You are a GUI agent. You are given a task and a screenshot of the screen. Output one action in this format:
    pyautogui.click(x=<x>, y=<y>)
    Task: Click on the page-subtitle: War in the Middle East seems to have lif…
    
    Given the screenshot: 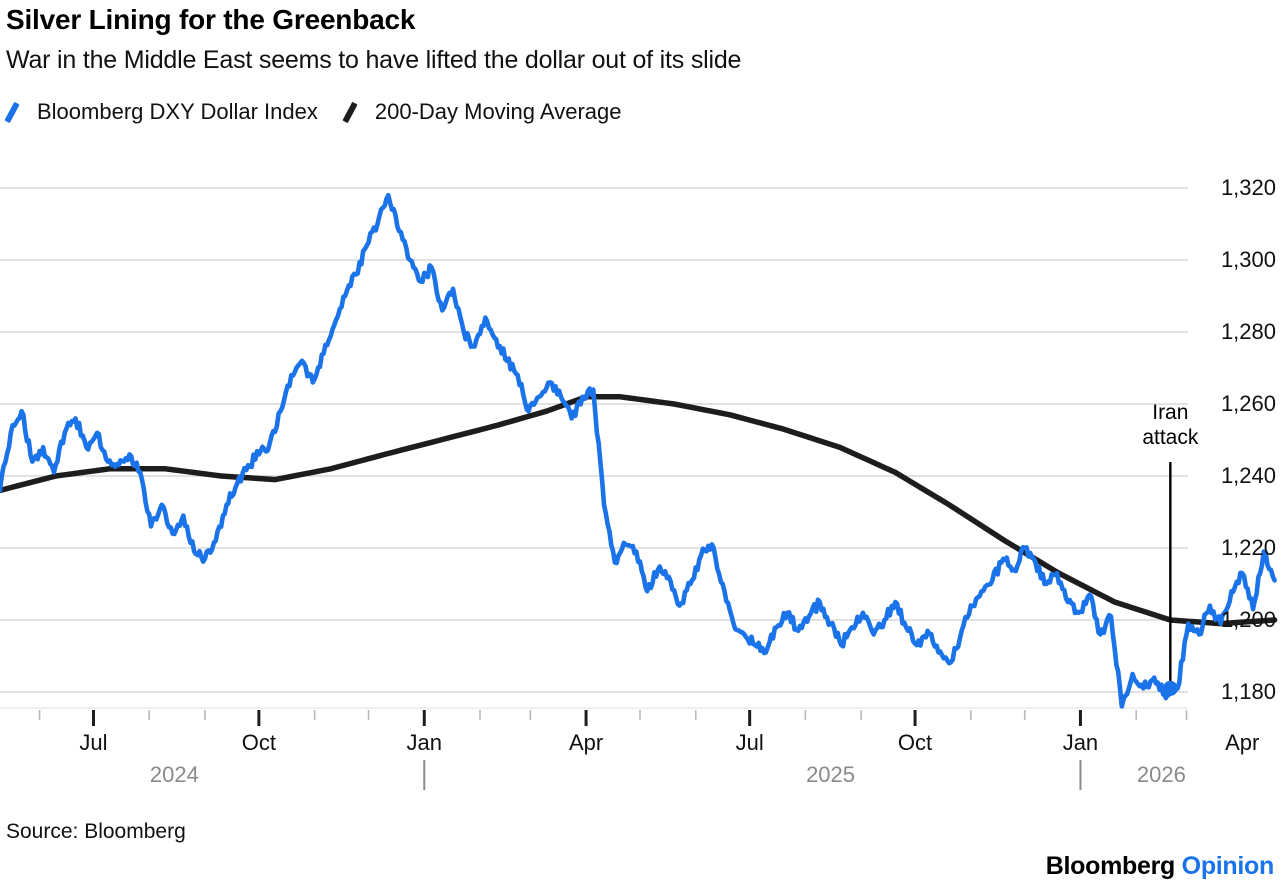 What is the action you would take?
    pyautogui.click(x=374, y=60)
    